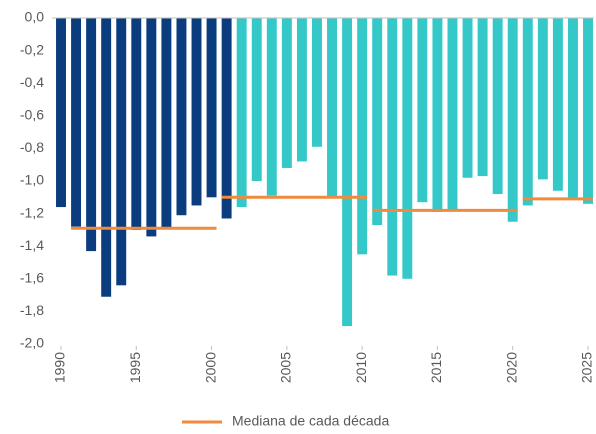  Describe the element at coordinates (32, 212) in the screenshot. I see `y-tick-label: -1,2` at that location.